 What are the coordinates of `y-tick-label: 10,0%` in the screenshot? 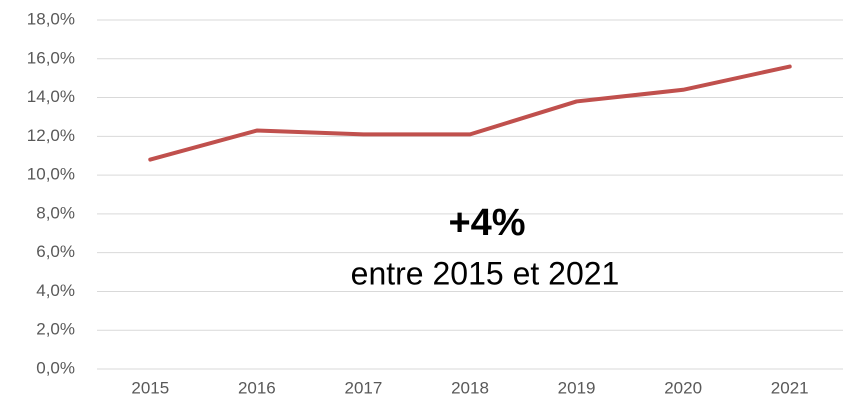 It's located at (51, 174).